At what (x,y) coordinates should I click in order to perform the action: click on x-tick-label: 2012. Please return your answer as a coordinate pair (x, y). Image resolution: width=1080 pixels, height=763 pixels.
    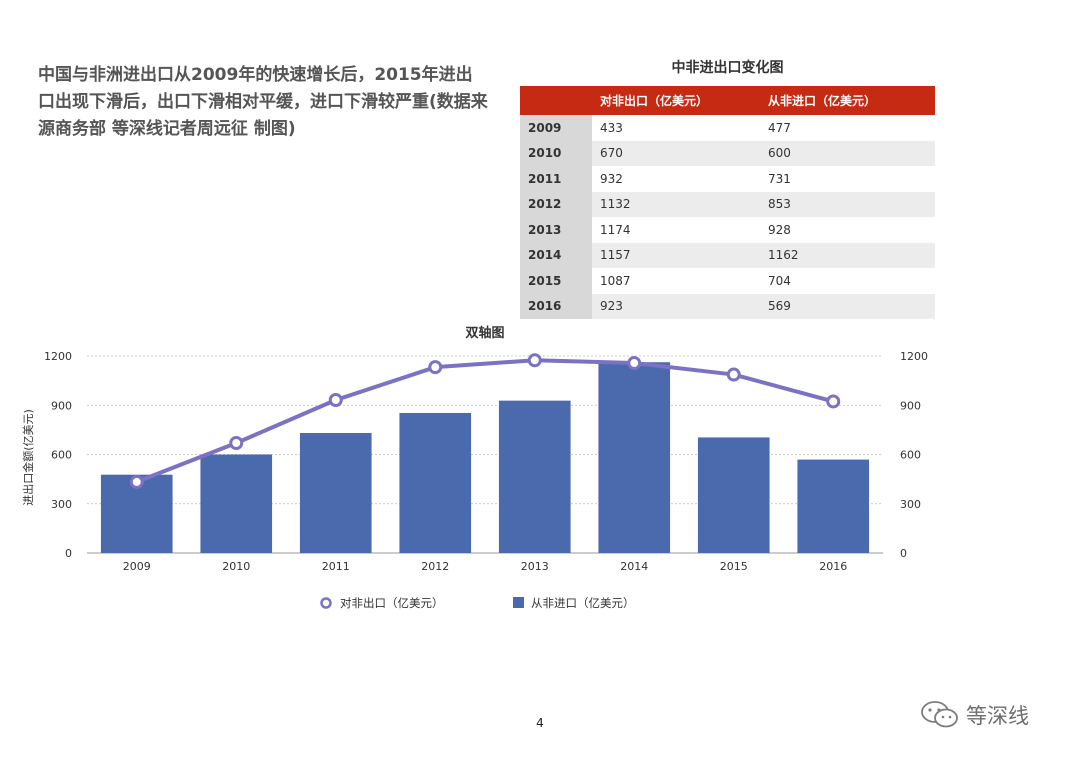
    Looking at the image, I should click on (435, 566).